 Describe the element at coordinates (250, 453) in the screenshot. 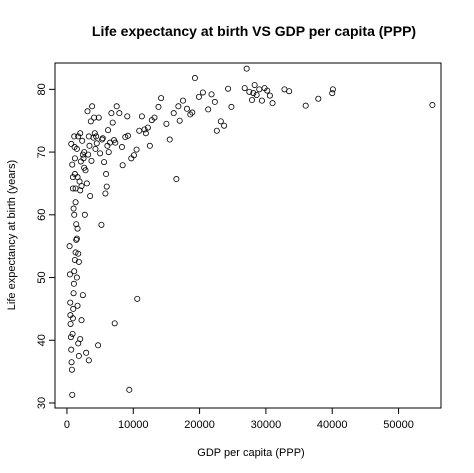

I see `x-axis-label: GDP per capita (PPP)` at that location.